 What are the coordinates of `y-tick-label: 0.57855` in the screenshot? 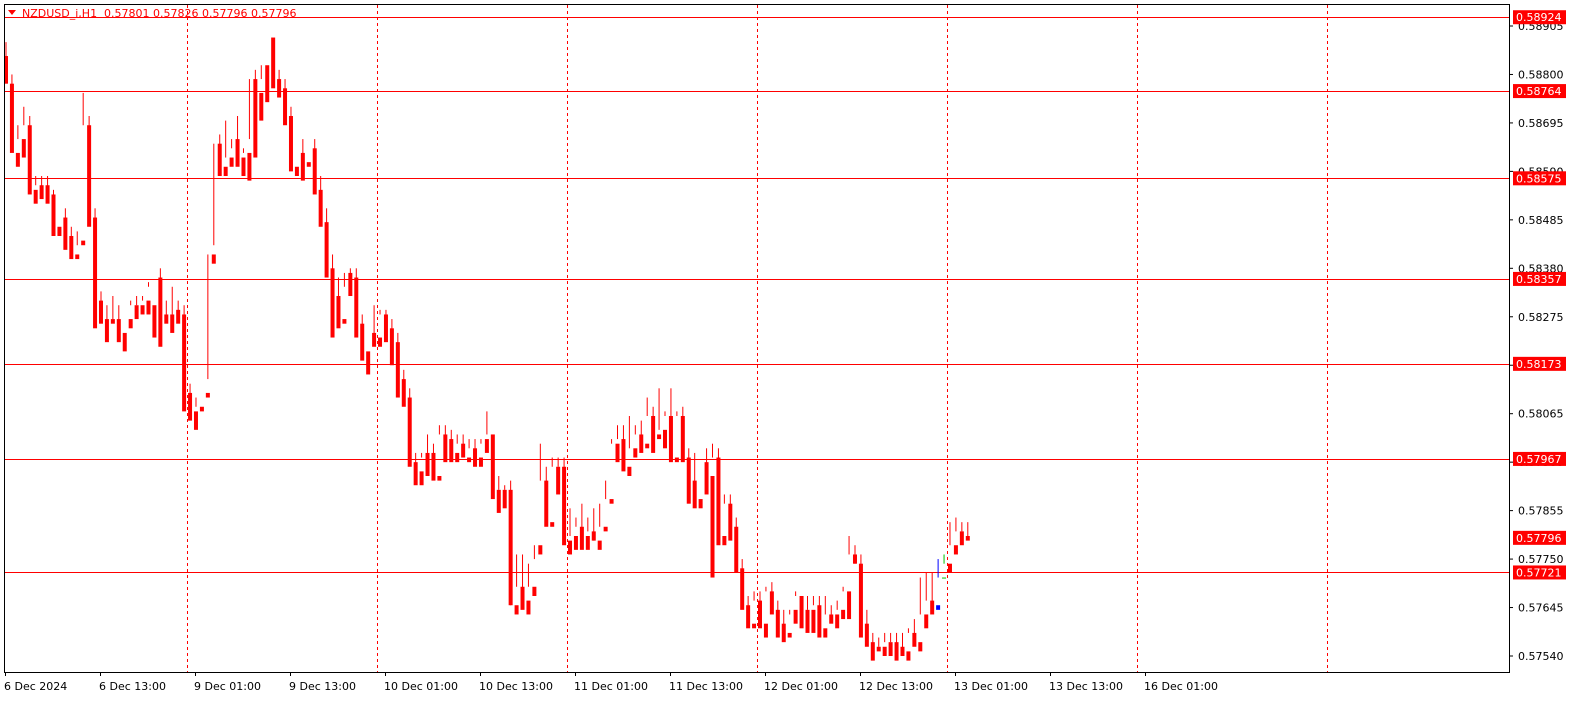 It's located at (1541, 511).